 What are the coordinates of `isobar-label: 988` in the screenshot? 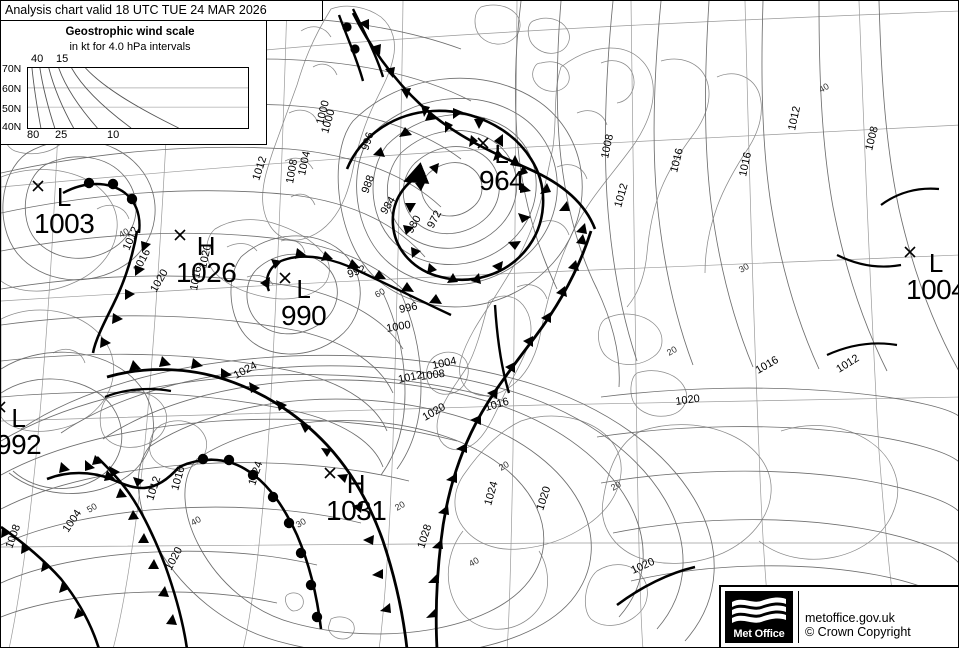 It's located at (369, 184).